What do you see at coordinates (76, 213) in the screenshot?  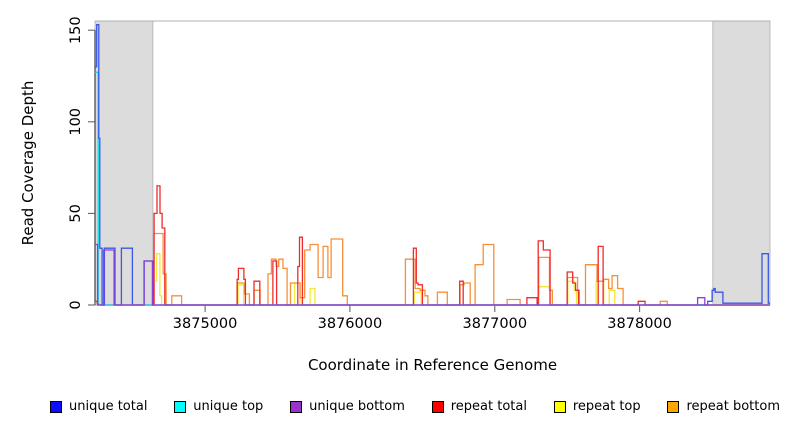 I see `y-tick-label: 50` at bounding box center [76, 213].